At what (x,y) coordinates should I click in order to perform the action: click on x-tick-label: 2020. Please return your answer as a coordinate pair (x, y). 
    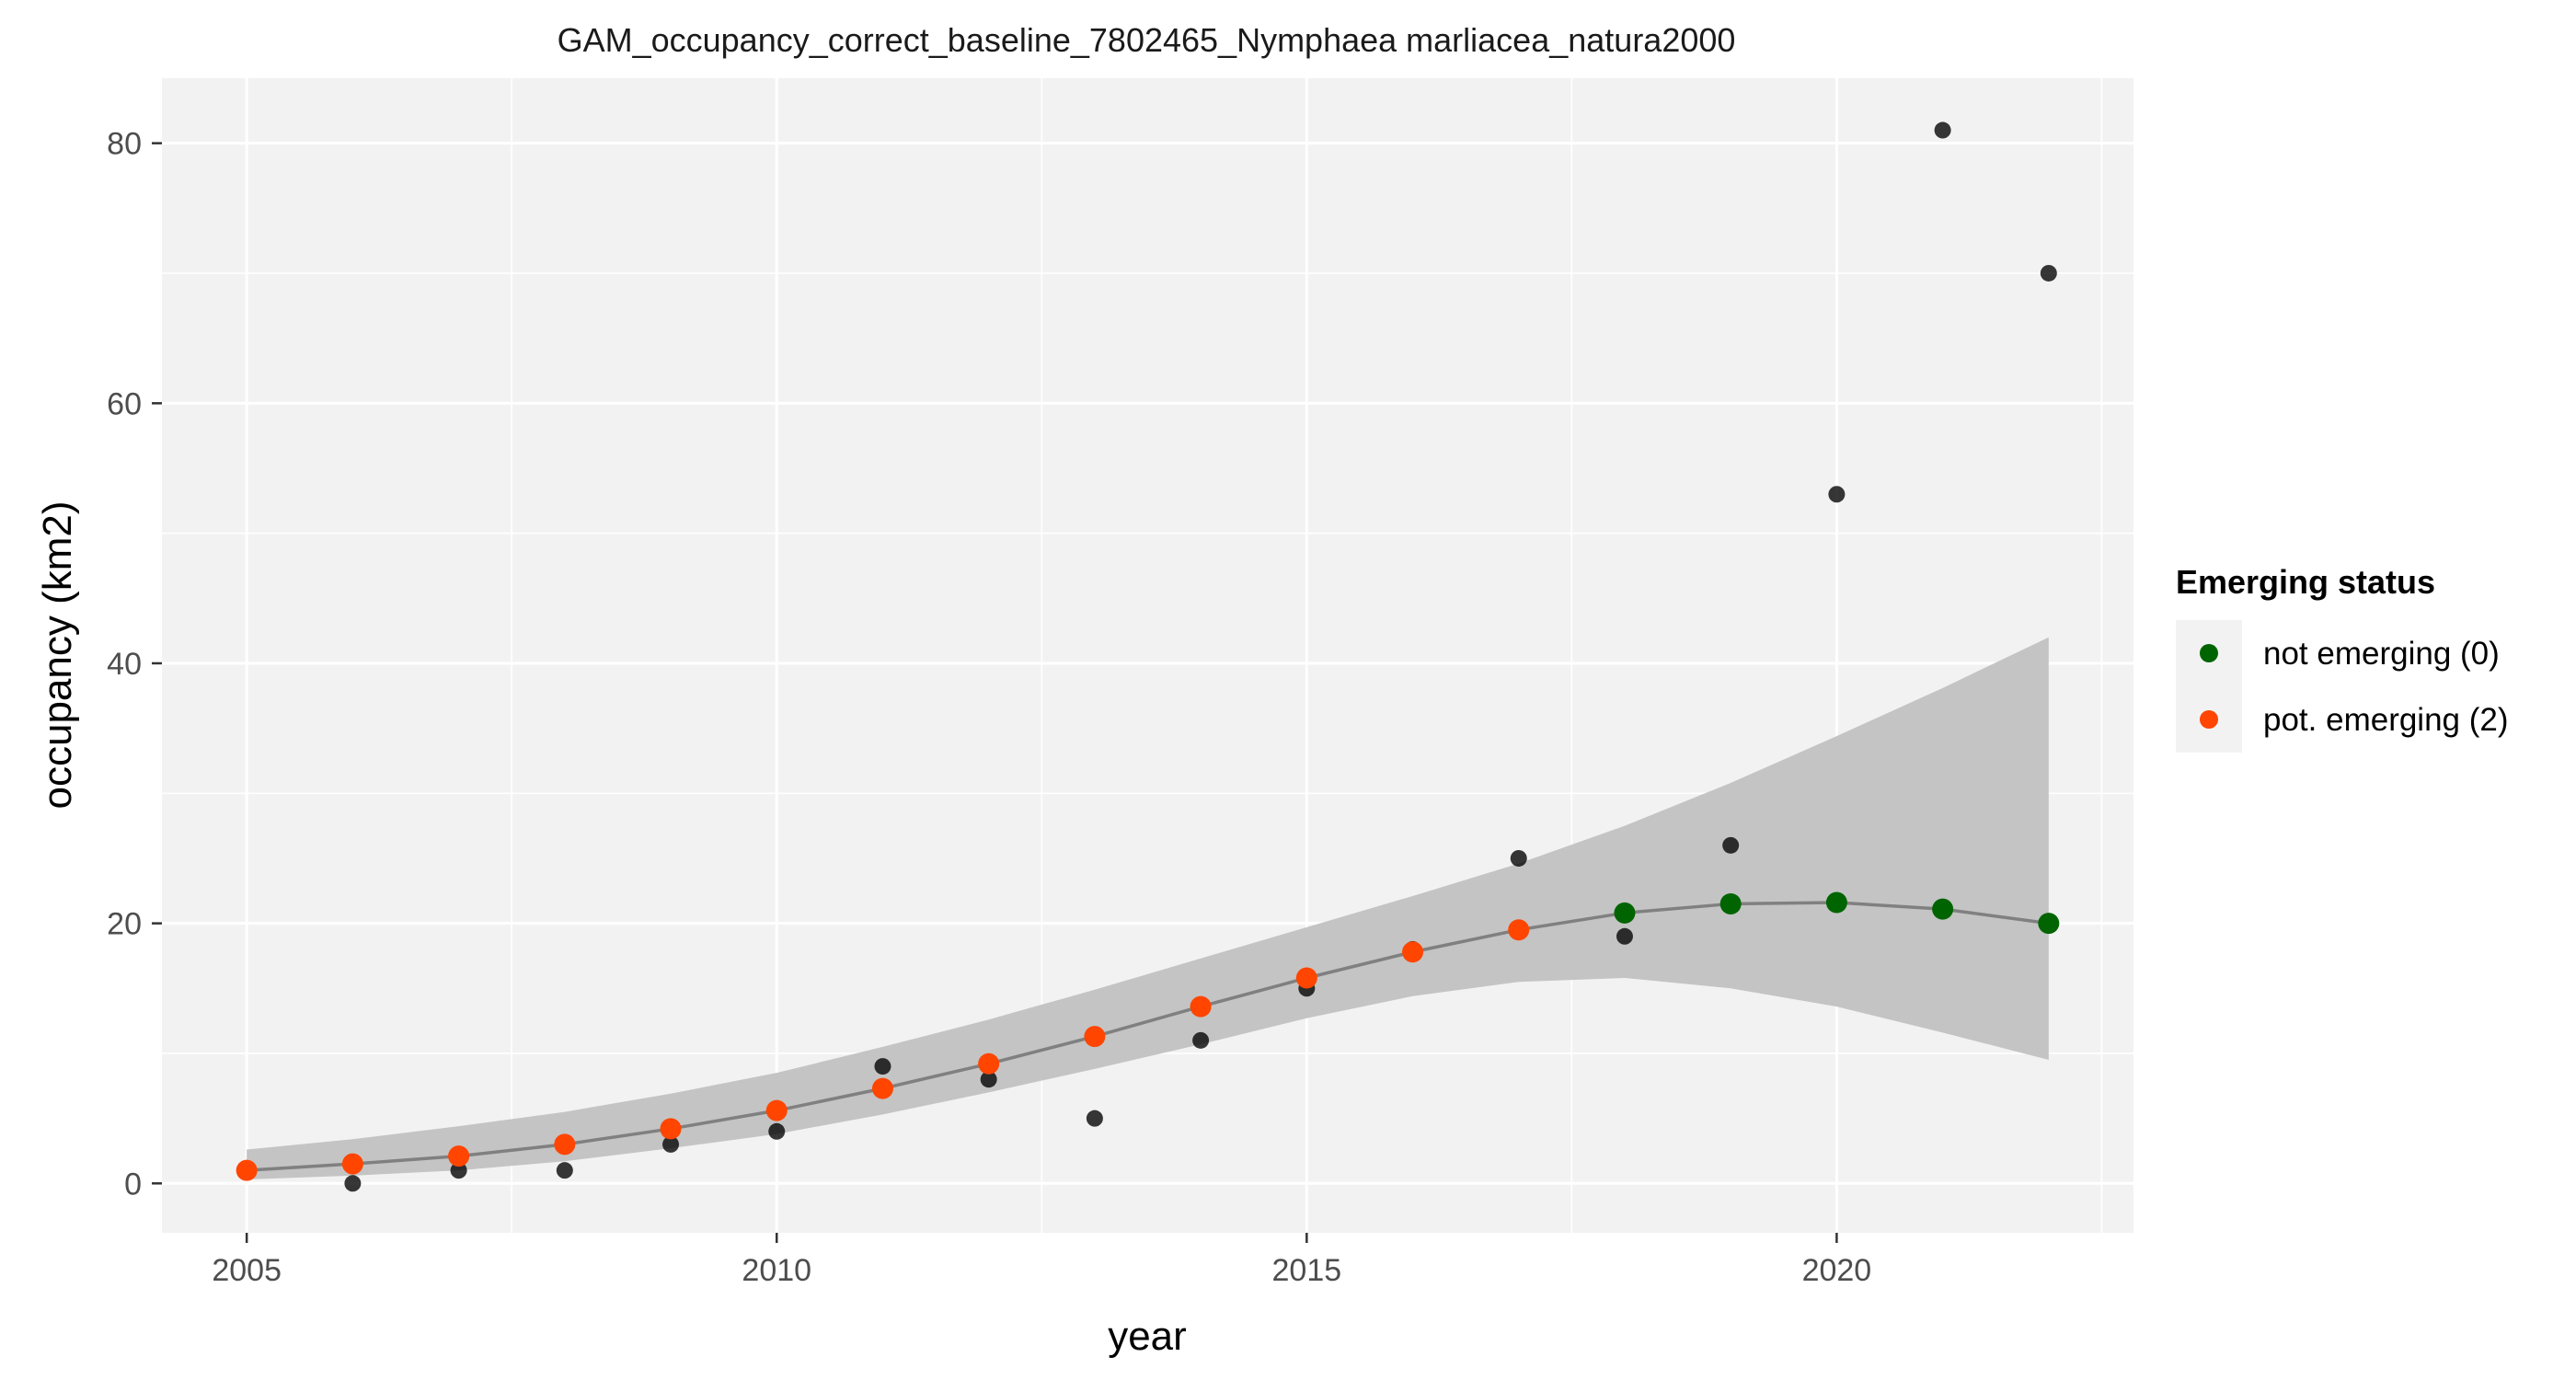
    Looking at the image, I should click on (1837, 1270).